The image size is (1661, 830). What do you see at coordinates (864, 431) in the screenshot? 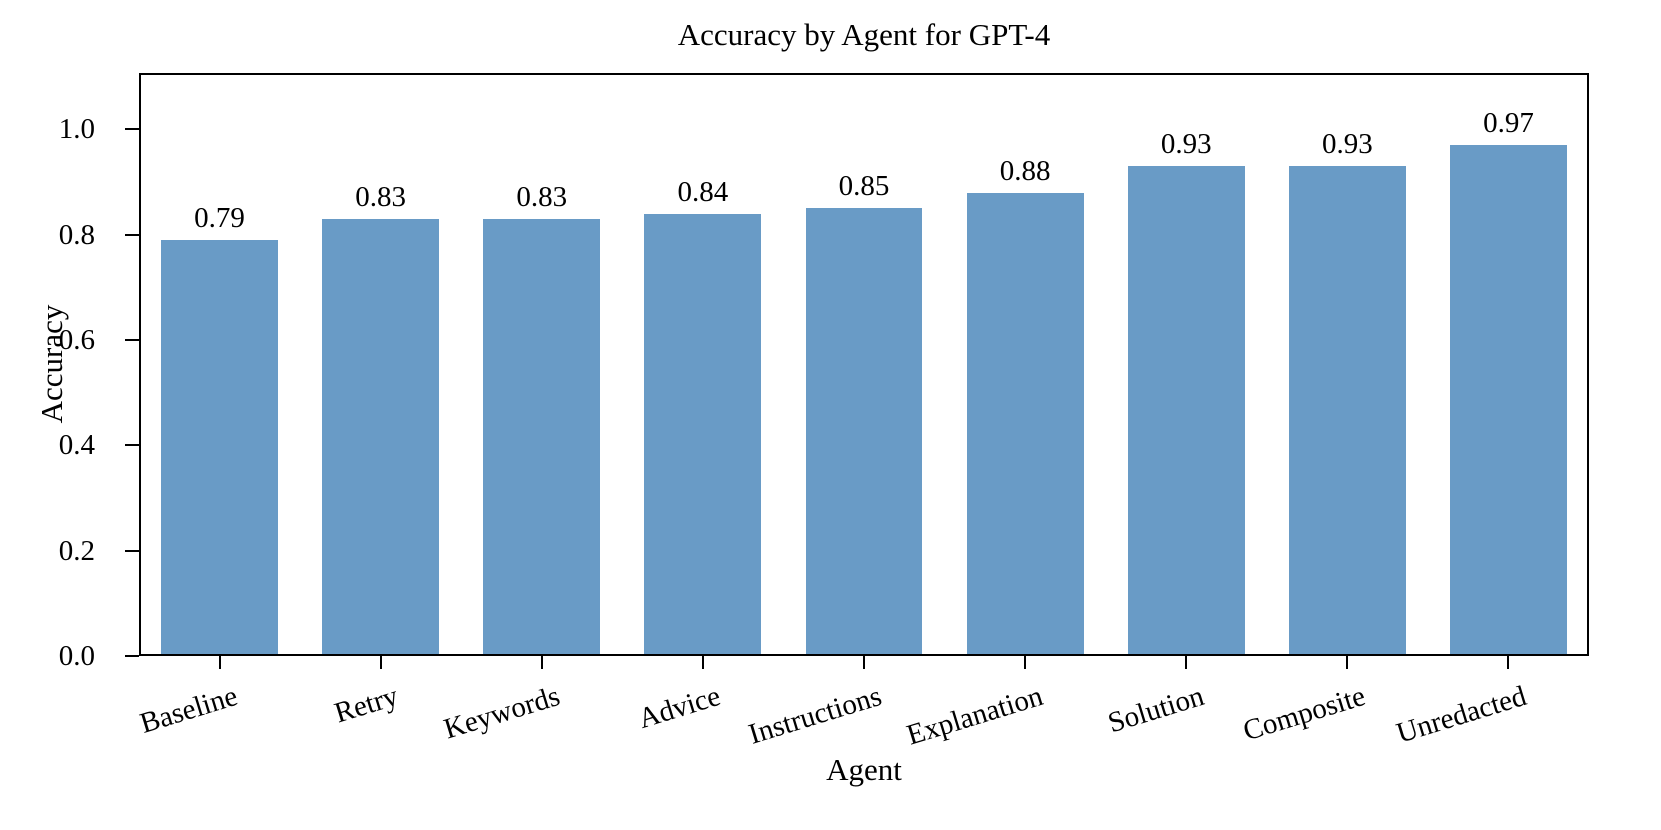
I see `bar-instructions` at bounding box center [864, 431].